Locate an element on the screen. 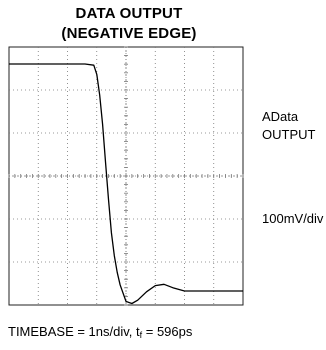 The image size is (326, 350). caption-suffix: = 596ps is located at coordinates (167, 331).